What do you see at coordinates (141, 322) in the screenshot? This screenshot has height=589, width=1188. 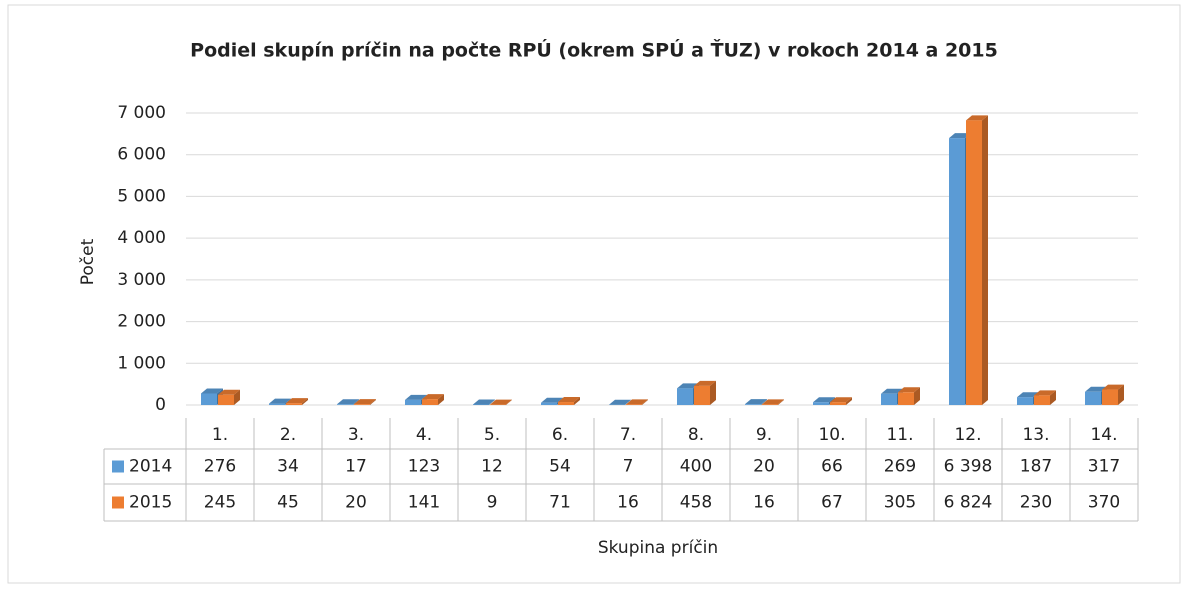 I see `y-tick-label: 2 000` at bounding box center [141, 322].